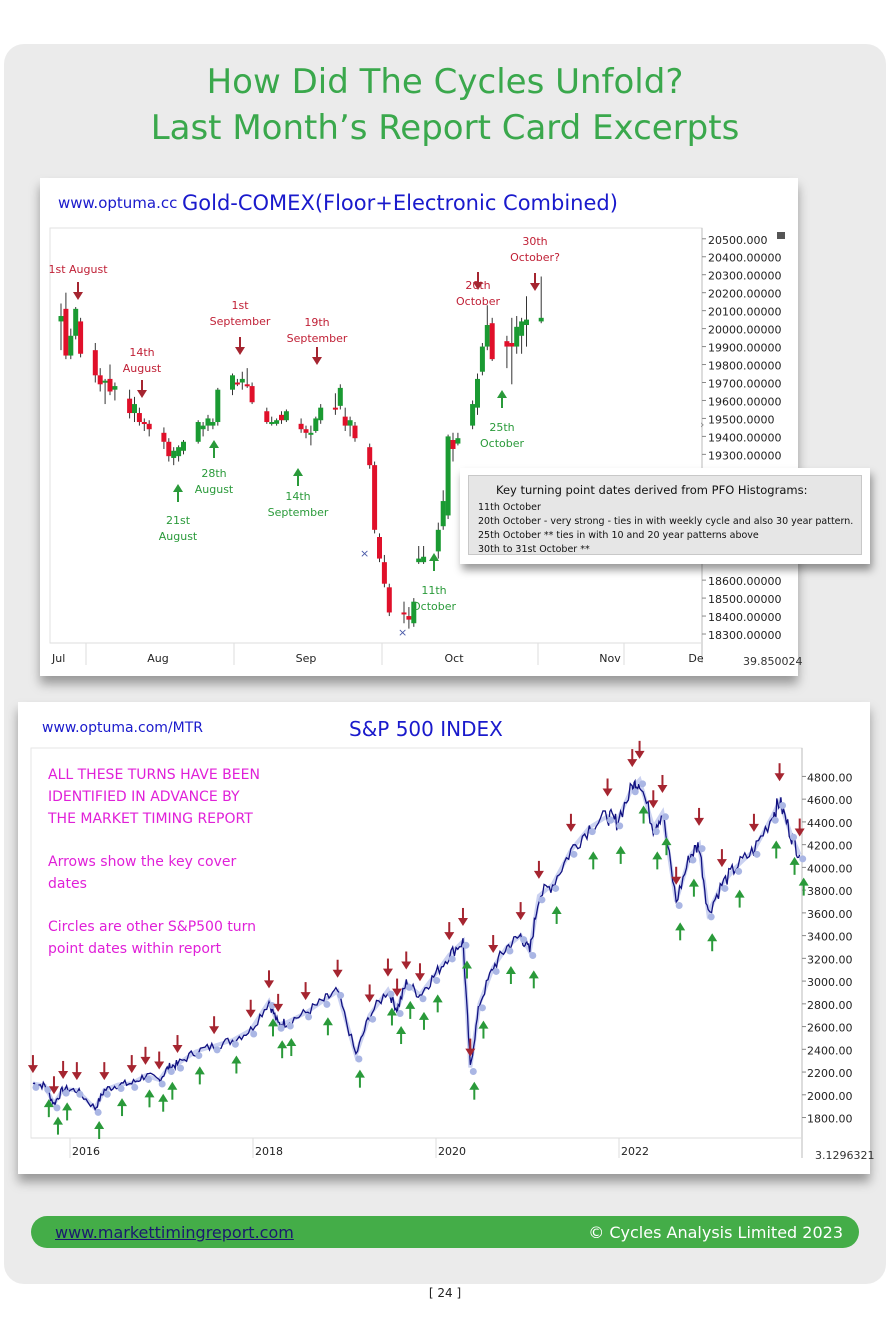 This screenshot has height=1328, width=890. I want to click on spx-y-tick-label: 2000.00, so click(830, 1096).